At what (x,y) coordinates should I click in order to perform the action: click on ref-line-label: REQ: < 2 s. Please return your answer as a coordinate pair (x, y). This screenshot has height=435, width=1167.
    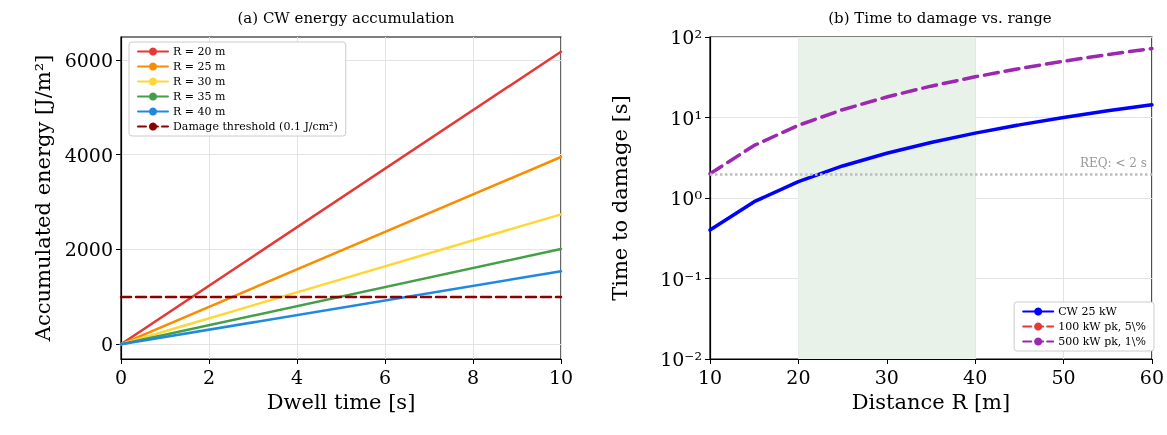
    Looking at the image, I should click on (1113, 162).